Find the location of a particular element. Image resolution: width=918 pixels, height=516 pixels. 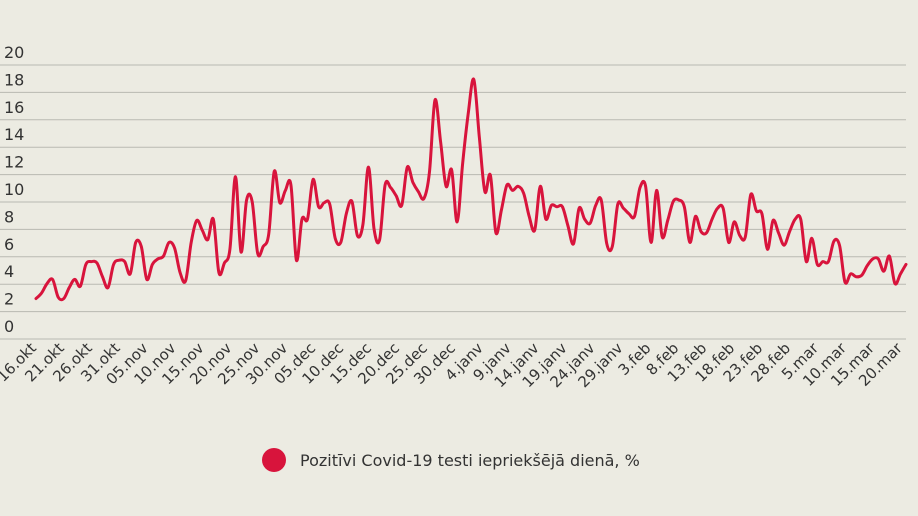

y-axis-tick-labels: 0 2 4 6 8 10 12 14 16 18 20 is located at coordinates (14, 189).